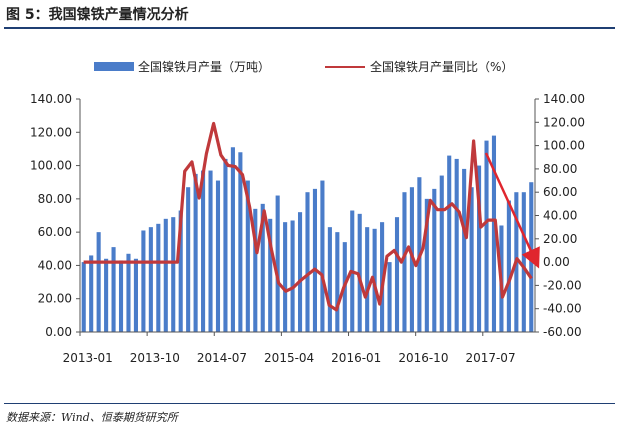 This screenshot has height=430, width=619. Describe the element at coordinates (88, 358) in the screenshot. I see `x-tick-label-0: 2013-01` at that location.